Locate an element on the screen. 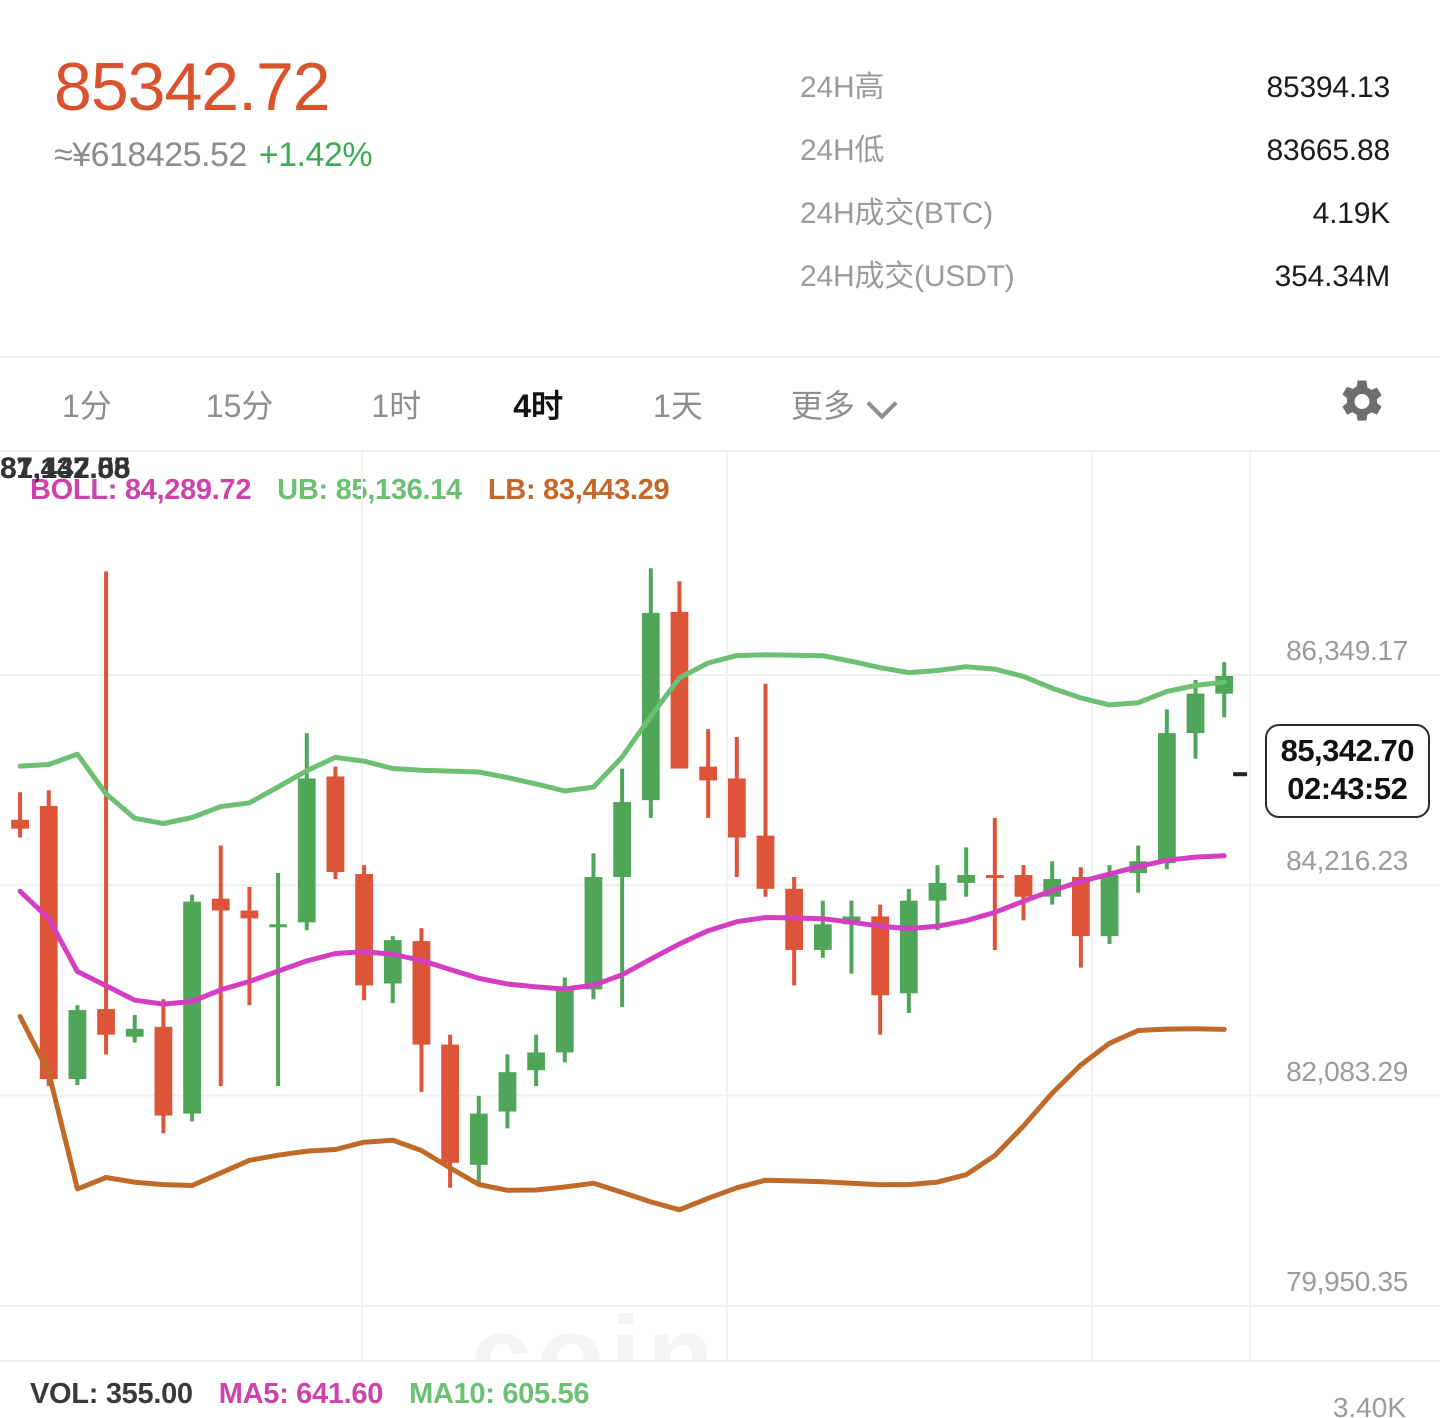 Image resolution: width=1440 pixels, height=1418 pixels. current-price-value: 85,342.70 is located at coordinates (1347, 751).